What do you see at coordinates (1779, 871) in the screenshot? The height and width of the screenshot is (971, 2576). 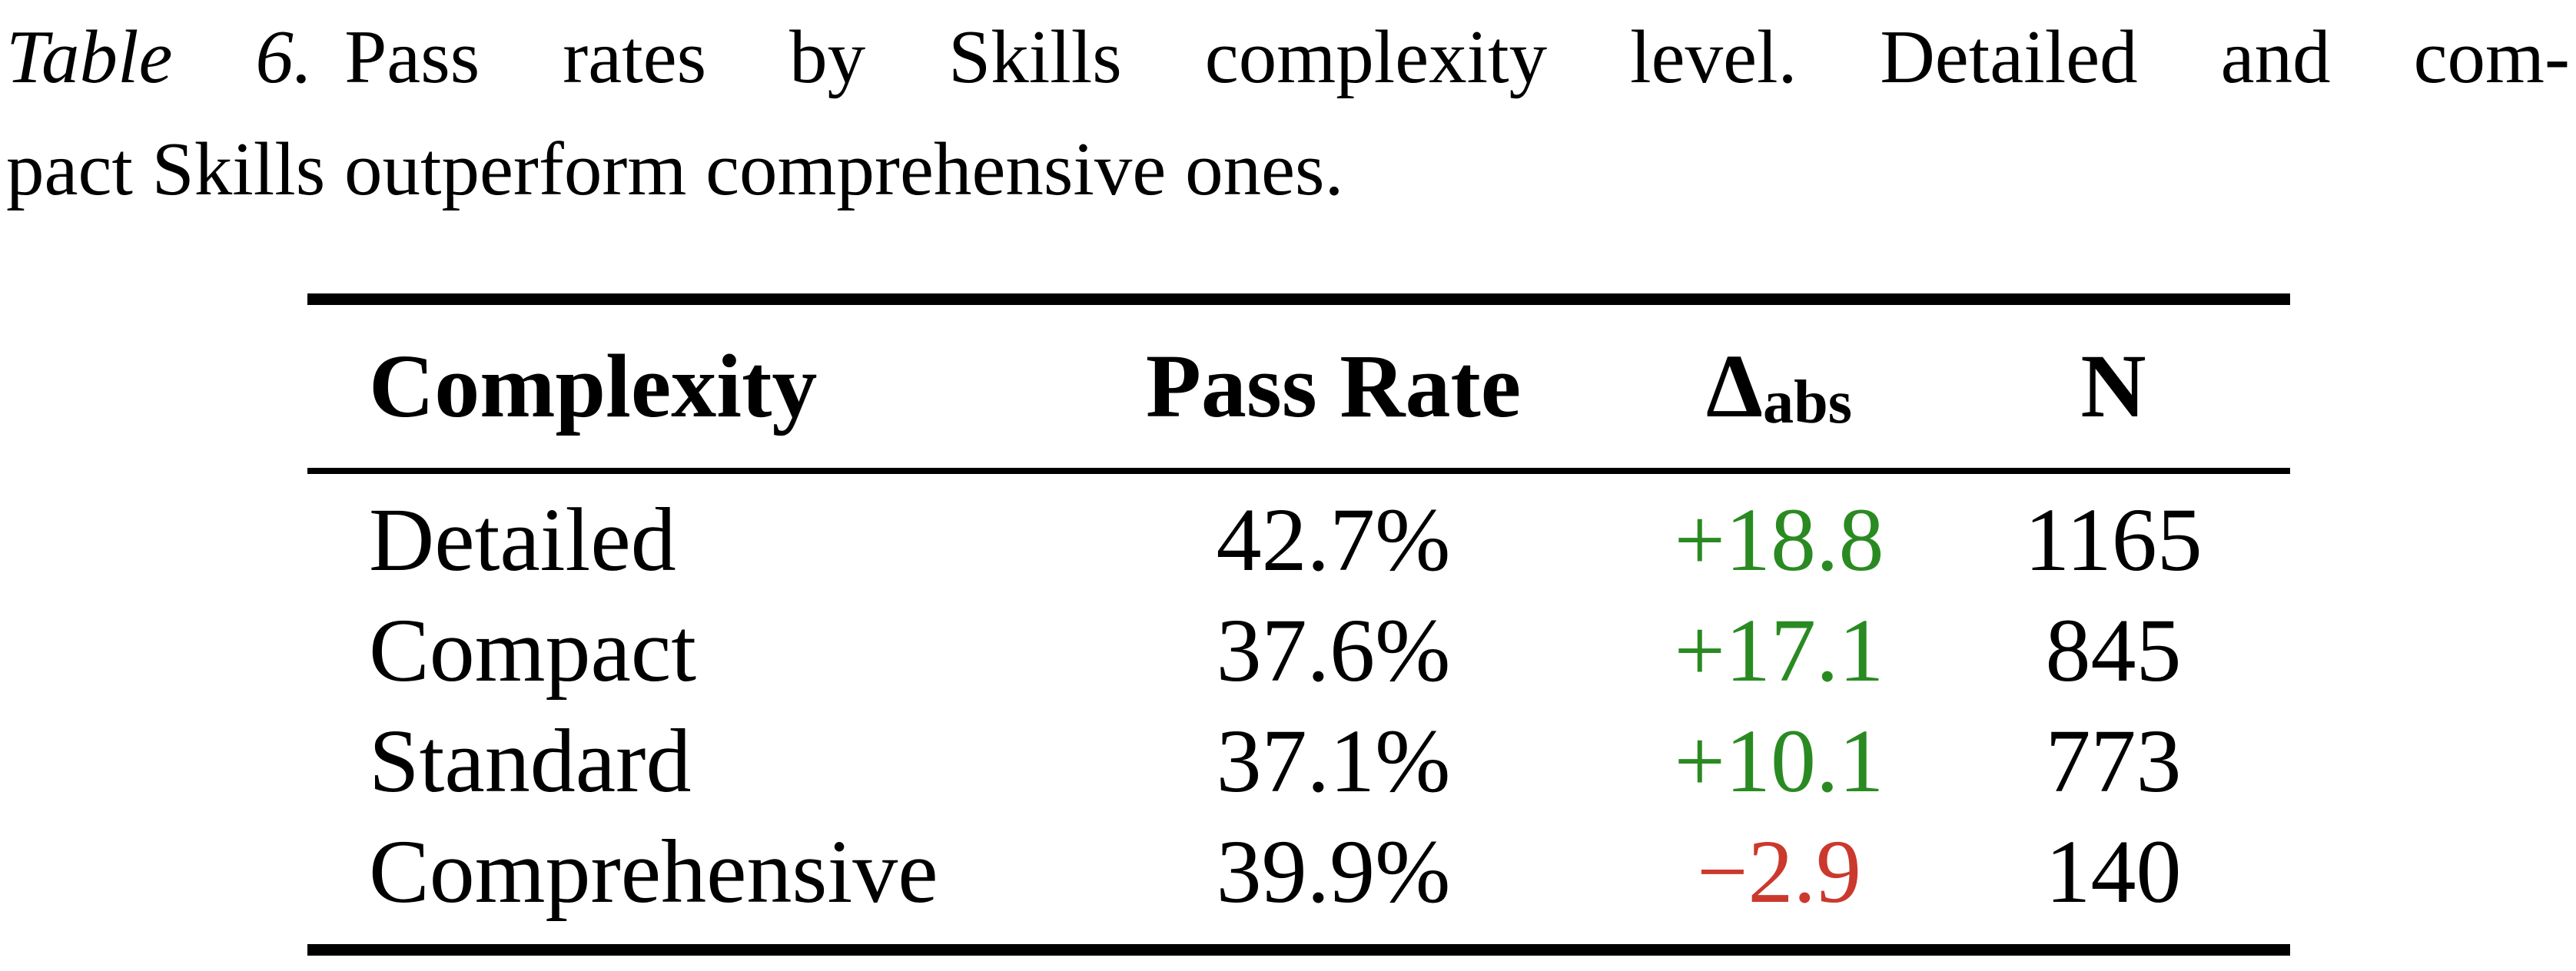 I see `cell-delta-abs: −2.9` at bounding box center [1779, 871].